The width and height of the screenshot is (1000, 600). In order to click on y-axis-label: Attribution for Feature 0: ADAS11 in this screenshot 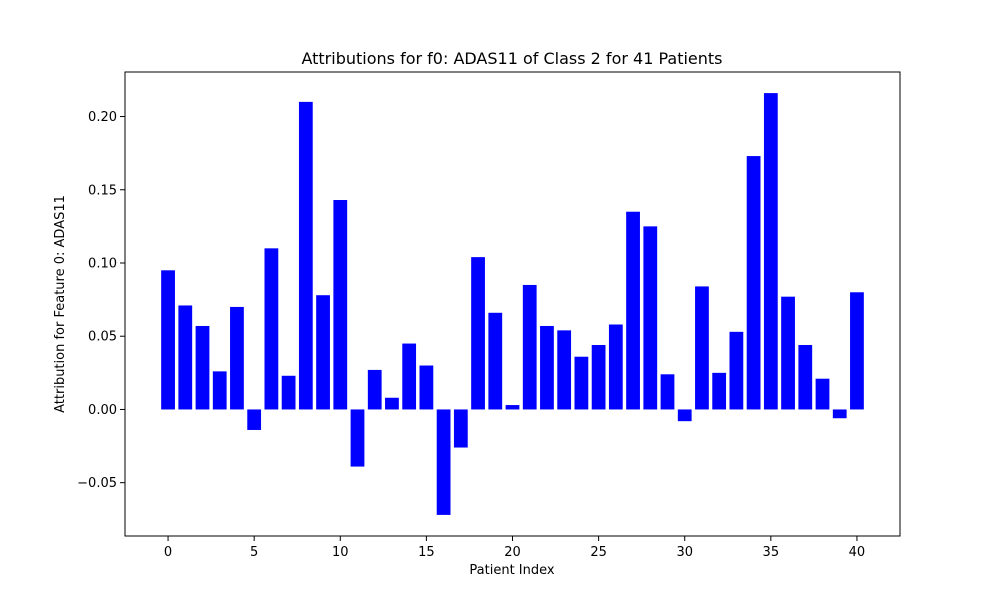, I will do `click(60, 304)`.